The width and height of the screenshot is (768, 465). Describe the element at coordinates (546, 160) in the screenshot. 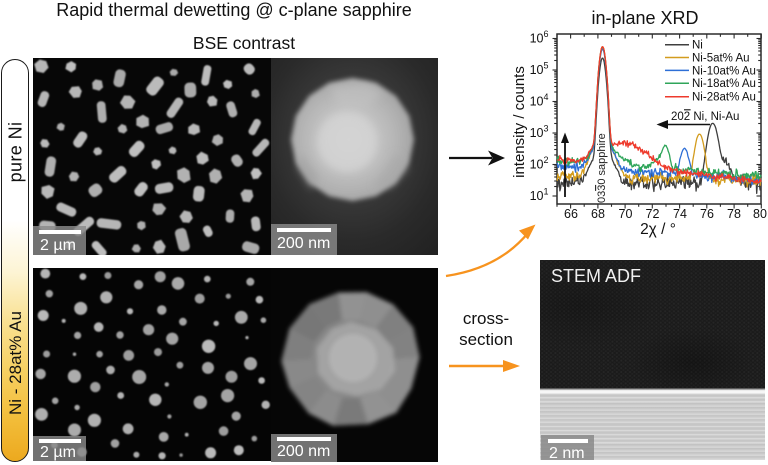

I see `svg-text: 2` at that location.